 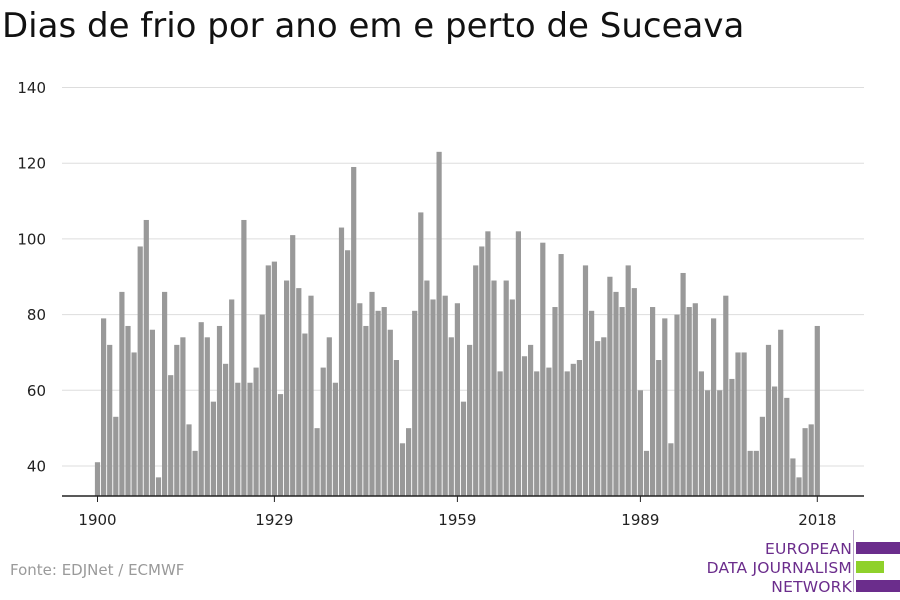 I want to click on bar-1931, so click(x=287, y=388).